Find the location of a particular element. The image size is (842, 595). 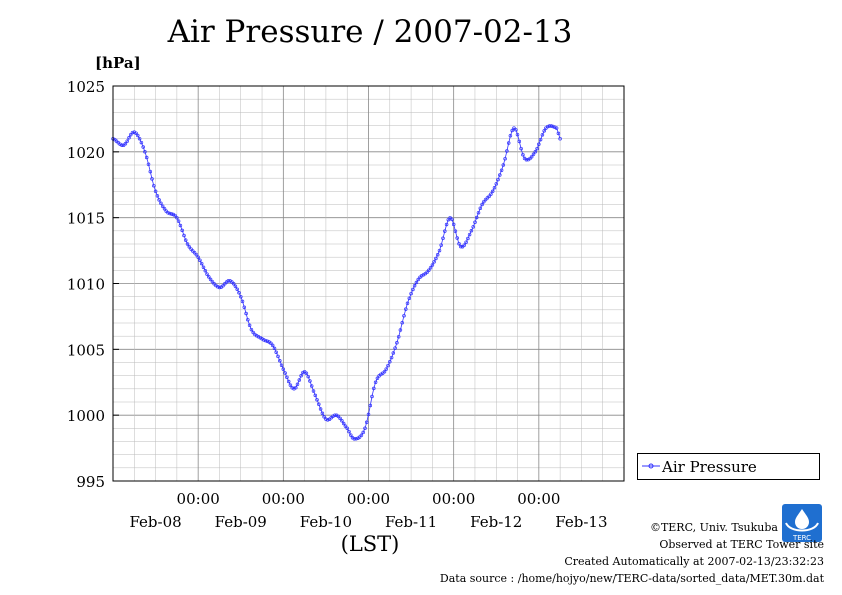

y-tick-label: 1025 is located at coordinates (86, 87).